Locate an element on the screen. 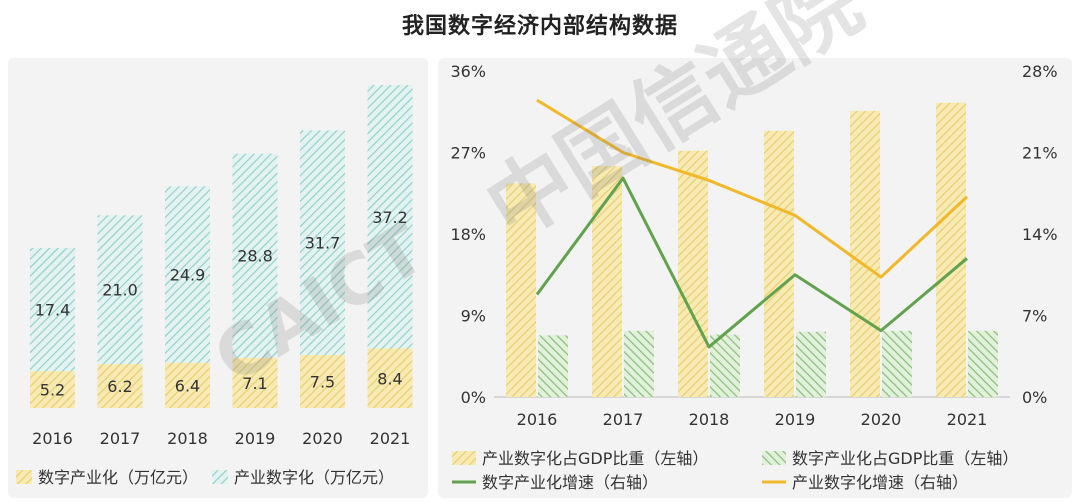 The image size is (1080, 504). bar-industrial-digitalization-2018 is located at coordinates (187, 274).